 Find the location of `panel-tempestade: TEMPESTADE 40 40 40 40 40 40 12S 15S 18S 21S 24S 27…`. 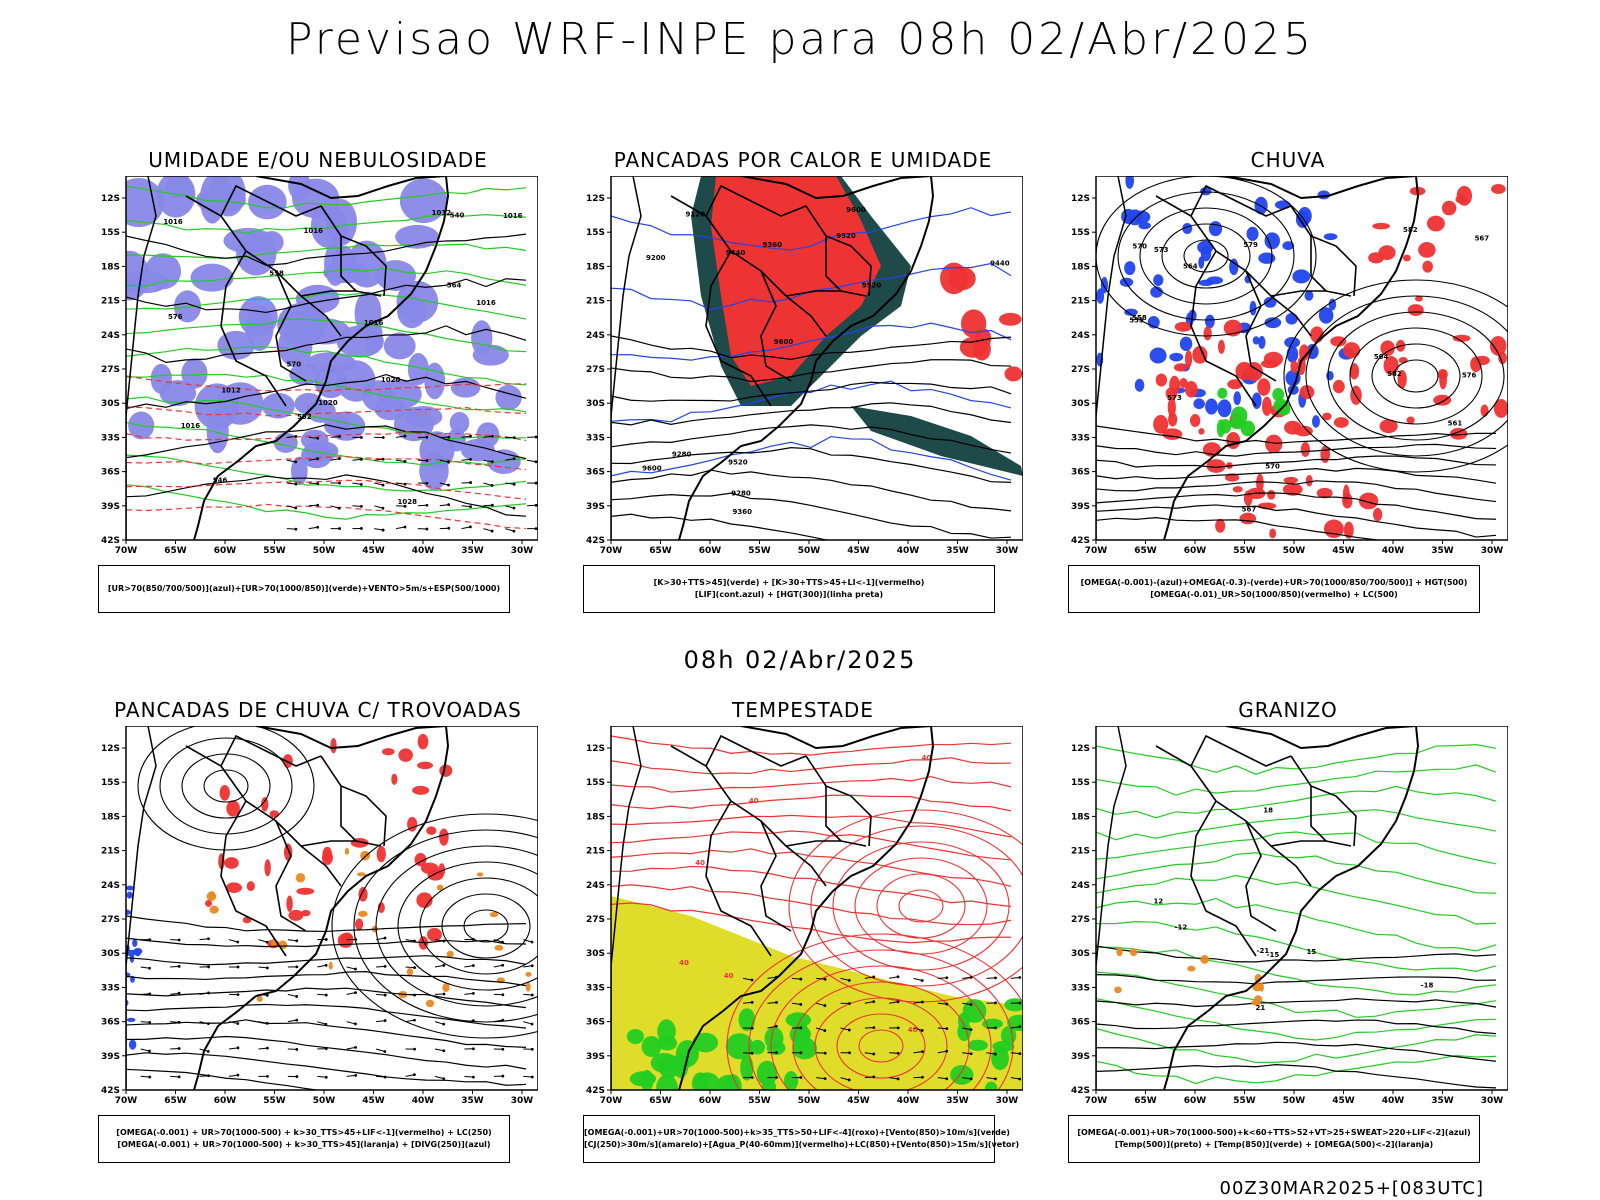

panel-tempestade: TEMPESTADE 40 40 40 40 40 40 12S 15S 18S 21S 24S 27… is located at coordinates (833, 930).